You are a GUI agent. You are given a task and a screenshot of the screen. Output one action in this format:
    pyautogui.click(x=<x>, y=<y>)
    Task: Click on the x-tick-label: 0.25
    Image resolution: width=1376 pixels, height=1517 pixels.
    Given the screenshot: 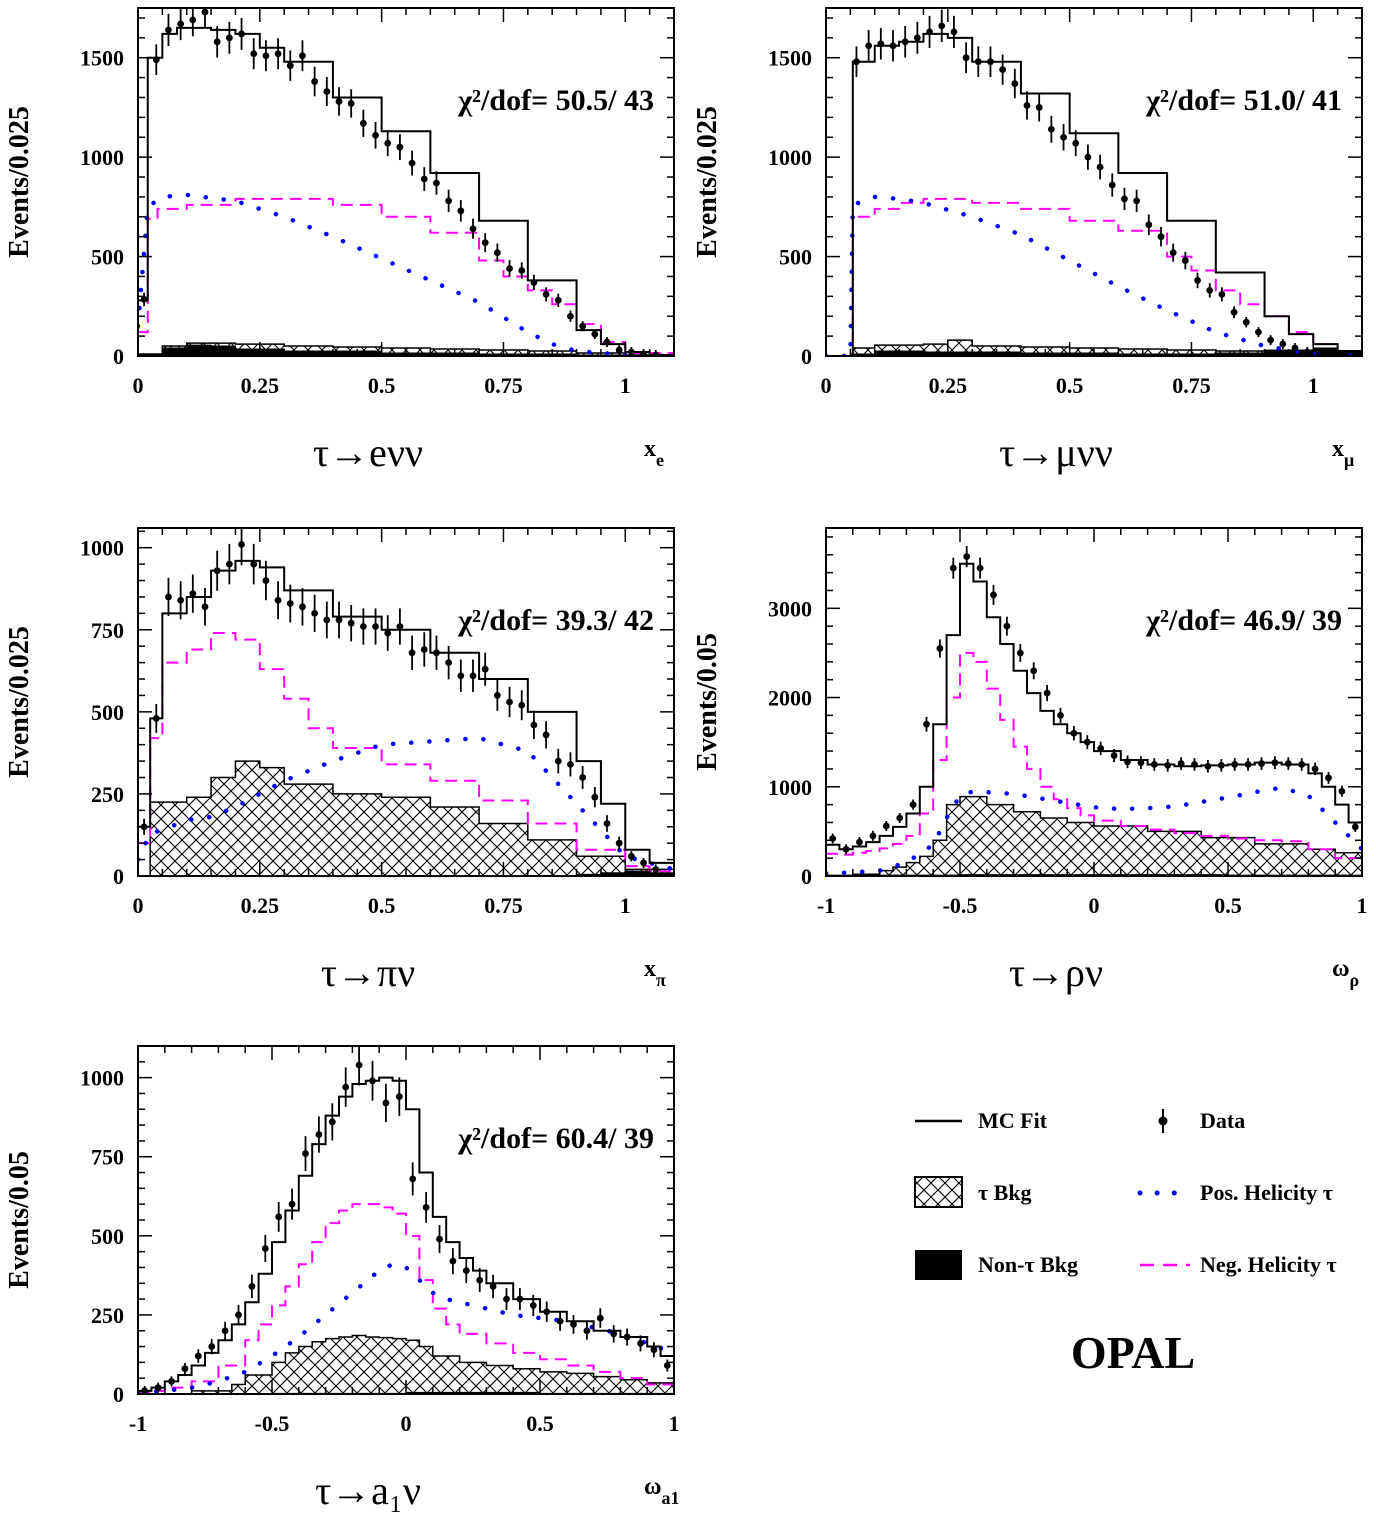 What is the action you would take?
    pyautogui.click(x=948, y=385)
    